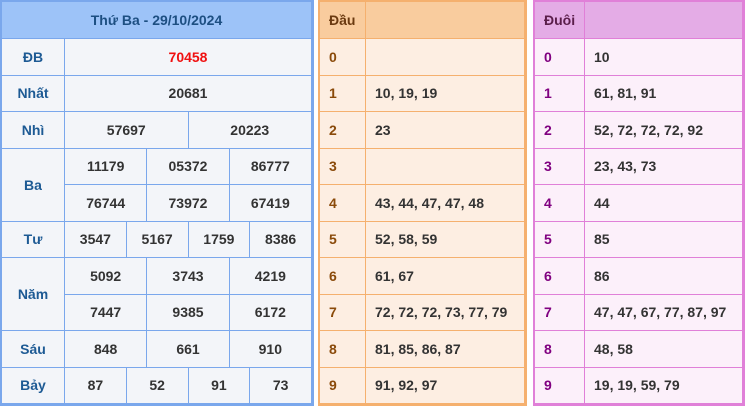  I want to click on prize-label-tu: Tư, so click(33, 239).